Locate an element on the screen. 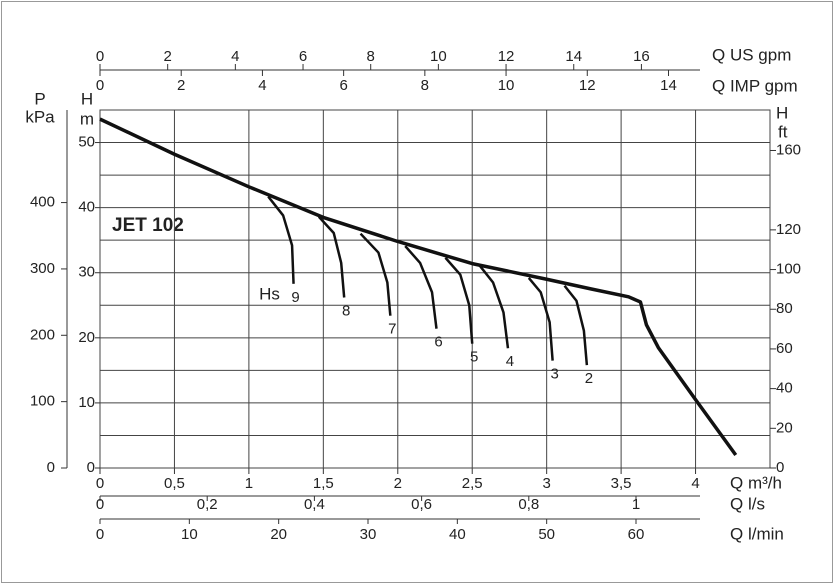 The width and height of the screenshot is (835, 585). bottom-tick-label: 20 is located at coordinates (278, 534).